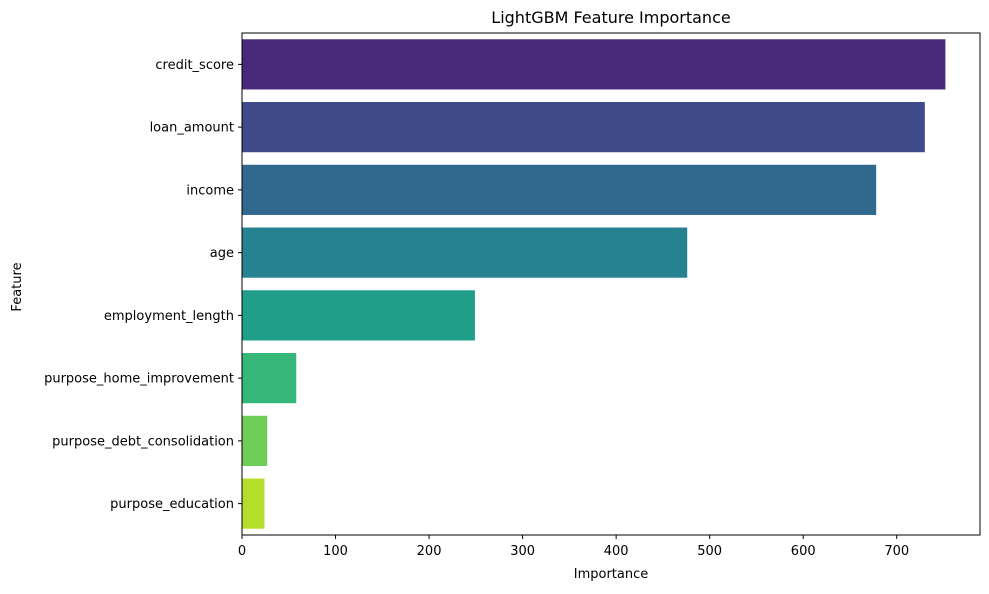 The width and height of the screenshot is (989, 594). I want to click on y-tick-label: employment_length, so click(169, 316).